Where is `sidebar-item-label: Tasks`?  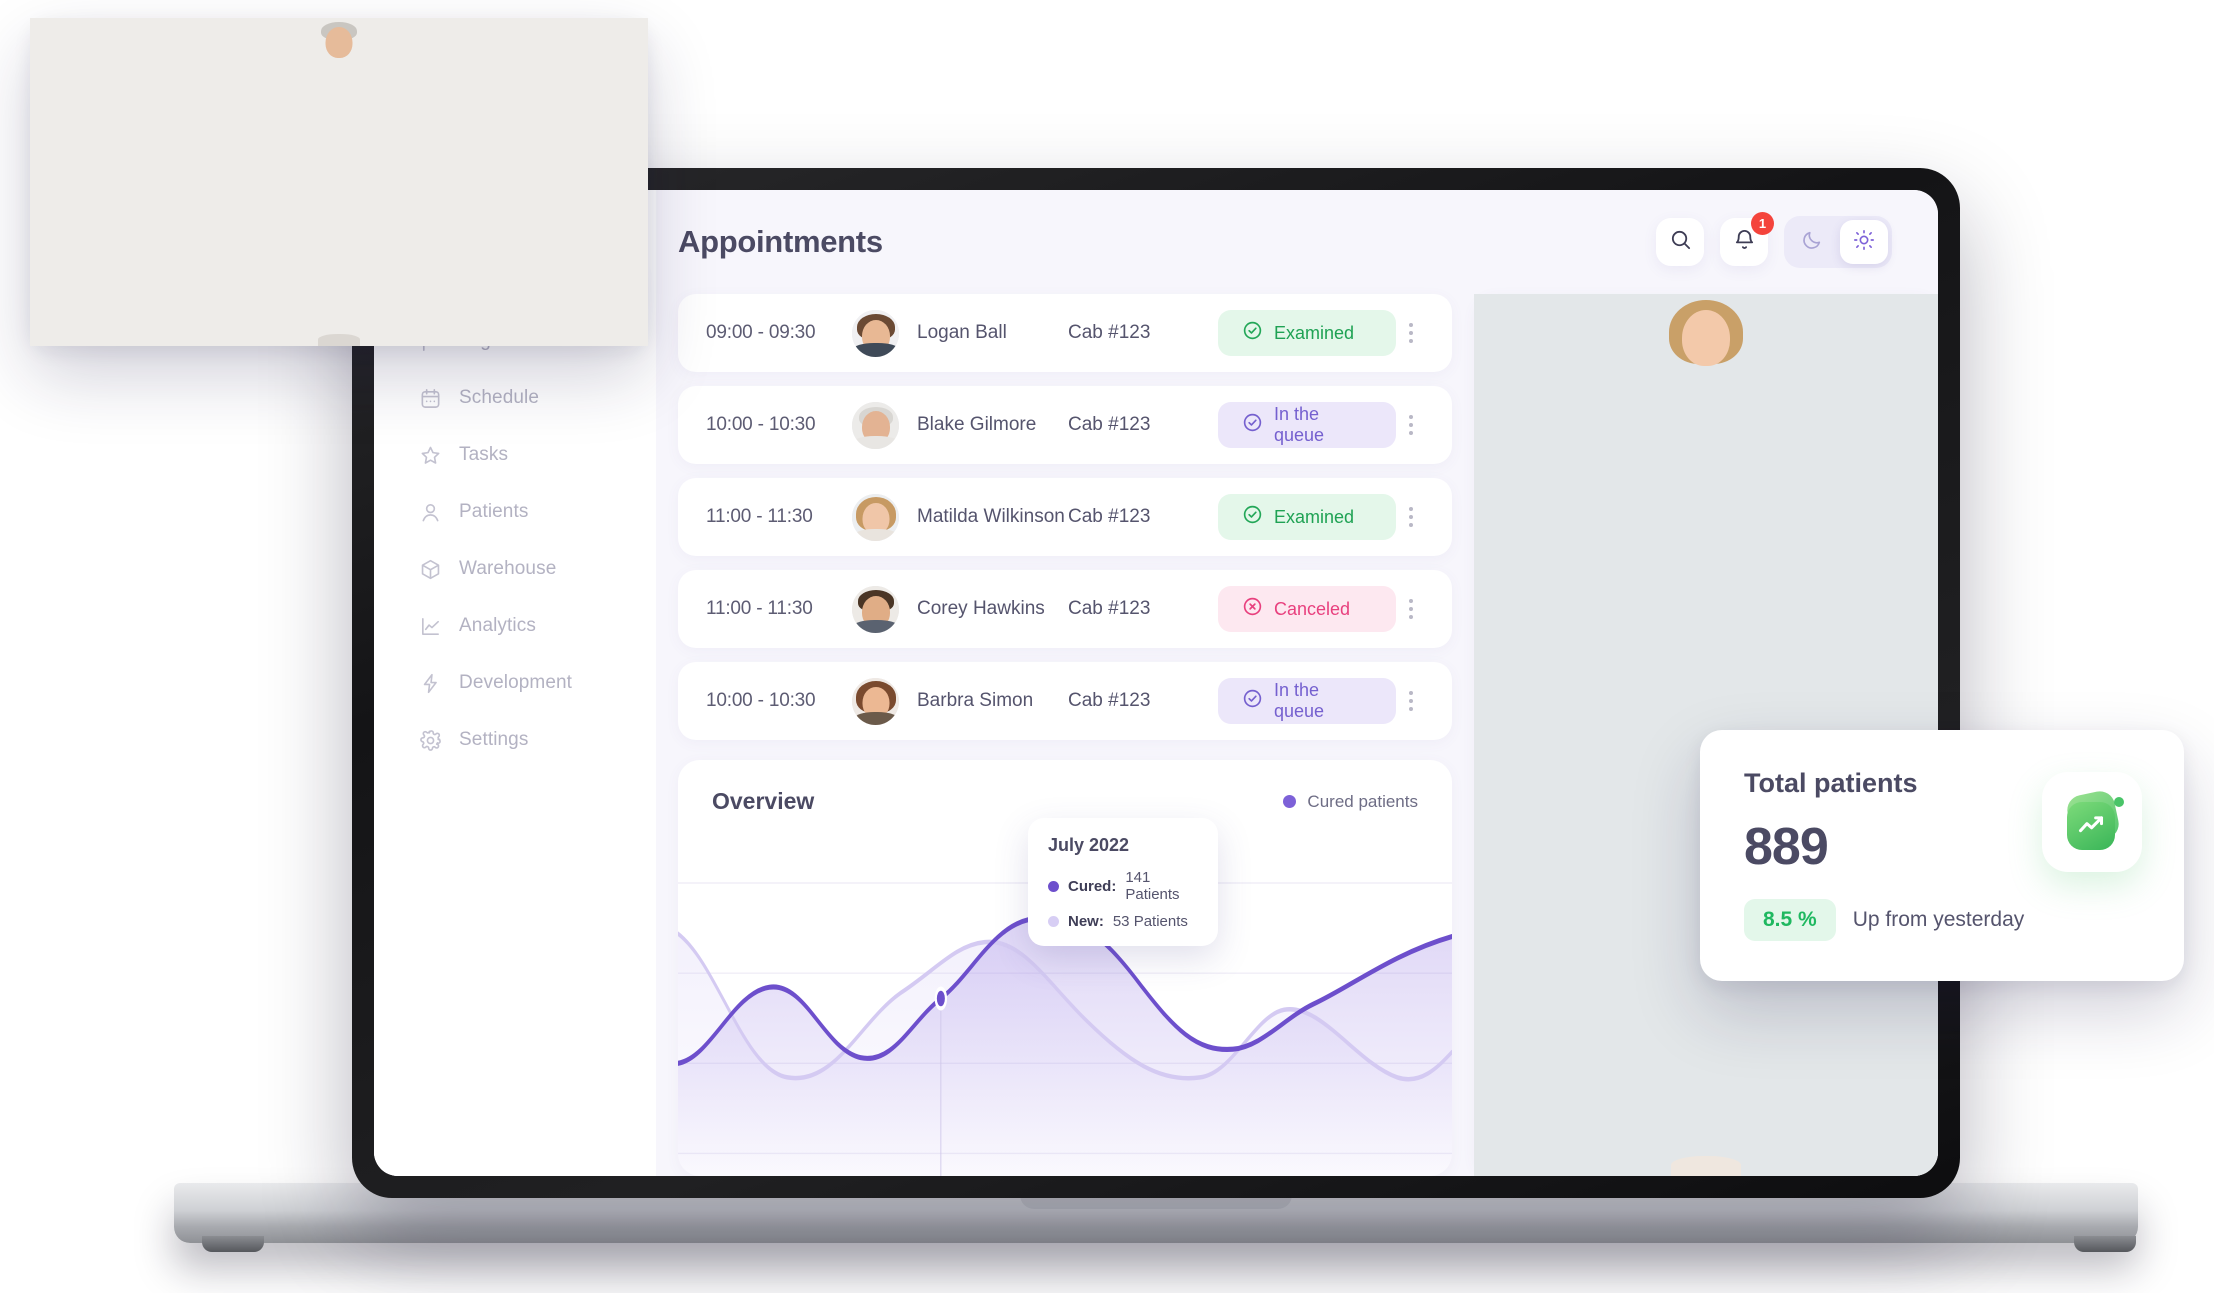 sidebar-item-label: Tasks is located at coordinates (484, 454).